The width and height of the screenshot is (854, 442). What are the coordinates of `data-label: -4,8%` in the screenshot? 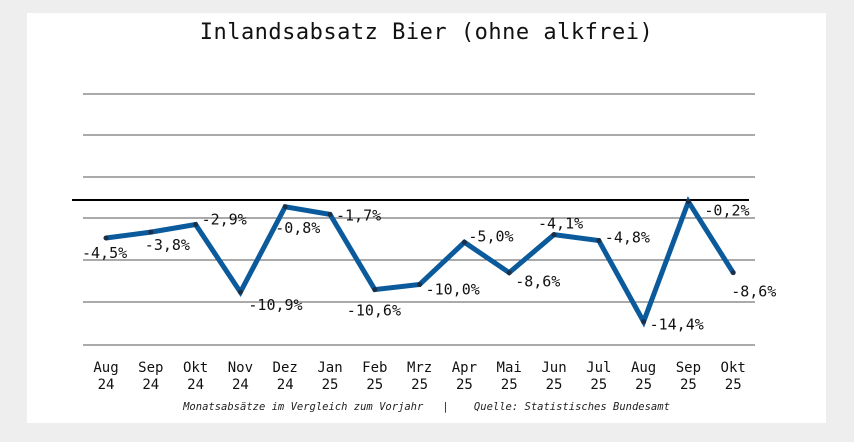 It's located at (627, 238).